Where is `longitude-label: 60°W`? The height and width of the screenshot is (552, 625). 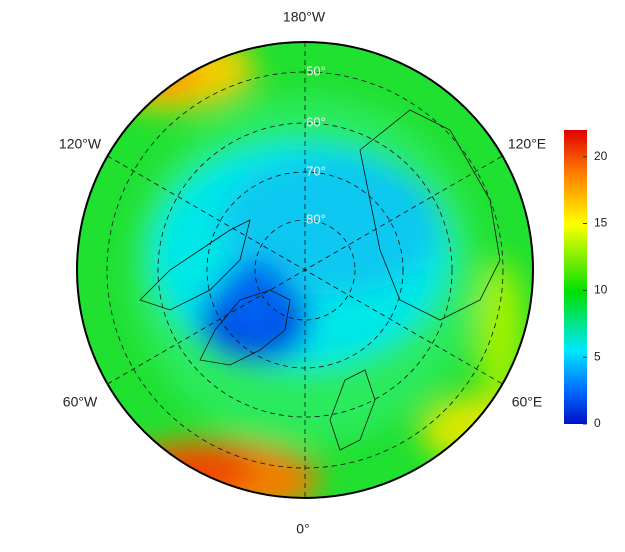
longitude-label: 60°W is located at coordinates (80, 402).